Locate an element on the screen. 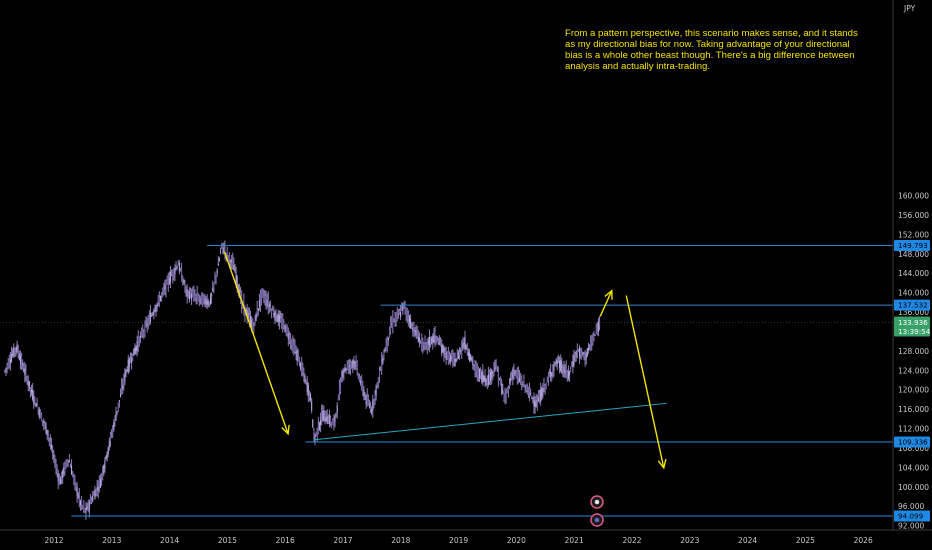 Image resolution: width=932 pixels, height=550 pixels. trendline is located at coordinates (490, 421).